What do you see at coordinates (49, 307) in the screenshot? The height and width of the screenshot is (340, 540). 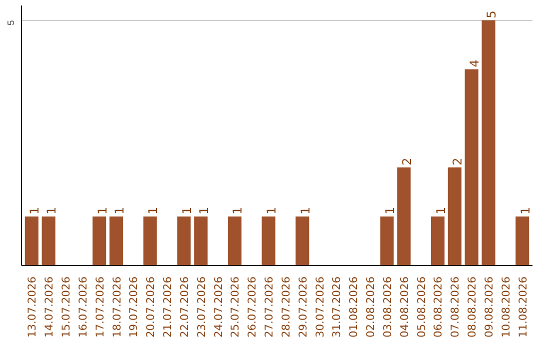 I see `x-tick-label: 14.07.2026` at bounding box center [49, 307].